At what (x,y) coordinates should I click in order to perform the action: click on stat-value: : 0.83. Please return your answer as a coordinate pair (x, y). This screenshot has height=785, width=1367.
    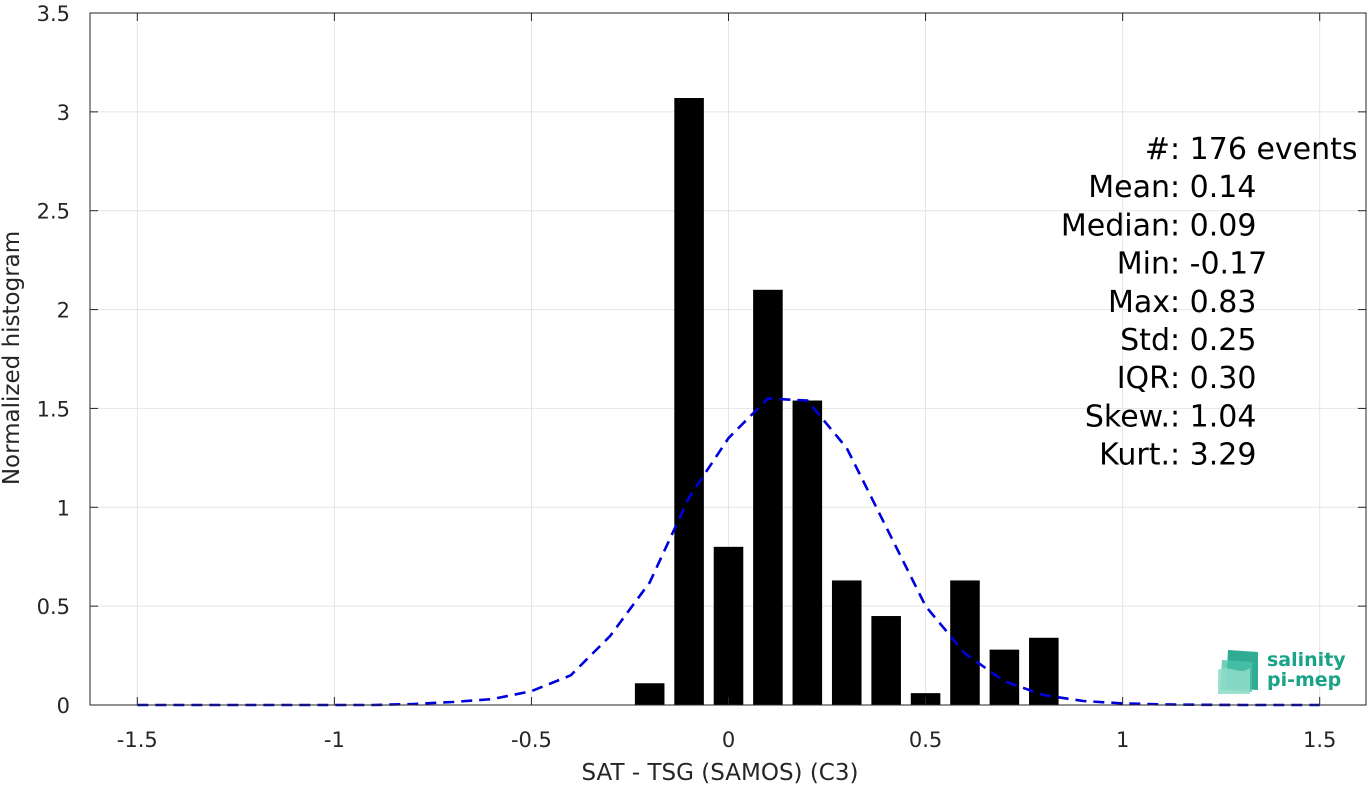
    Looking at the image, I should click on (1213, 302).